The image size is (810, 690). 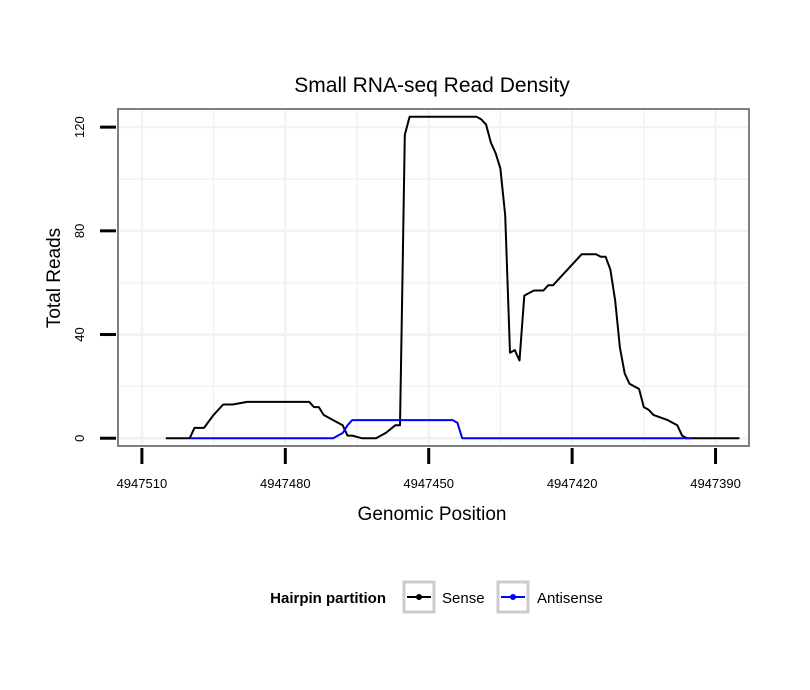 I want to click on y-axis: 0 40 80 120, so click(x=94, y=279).